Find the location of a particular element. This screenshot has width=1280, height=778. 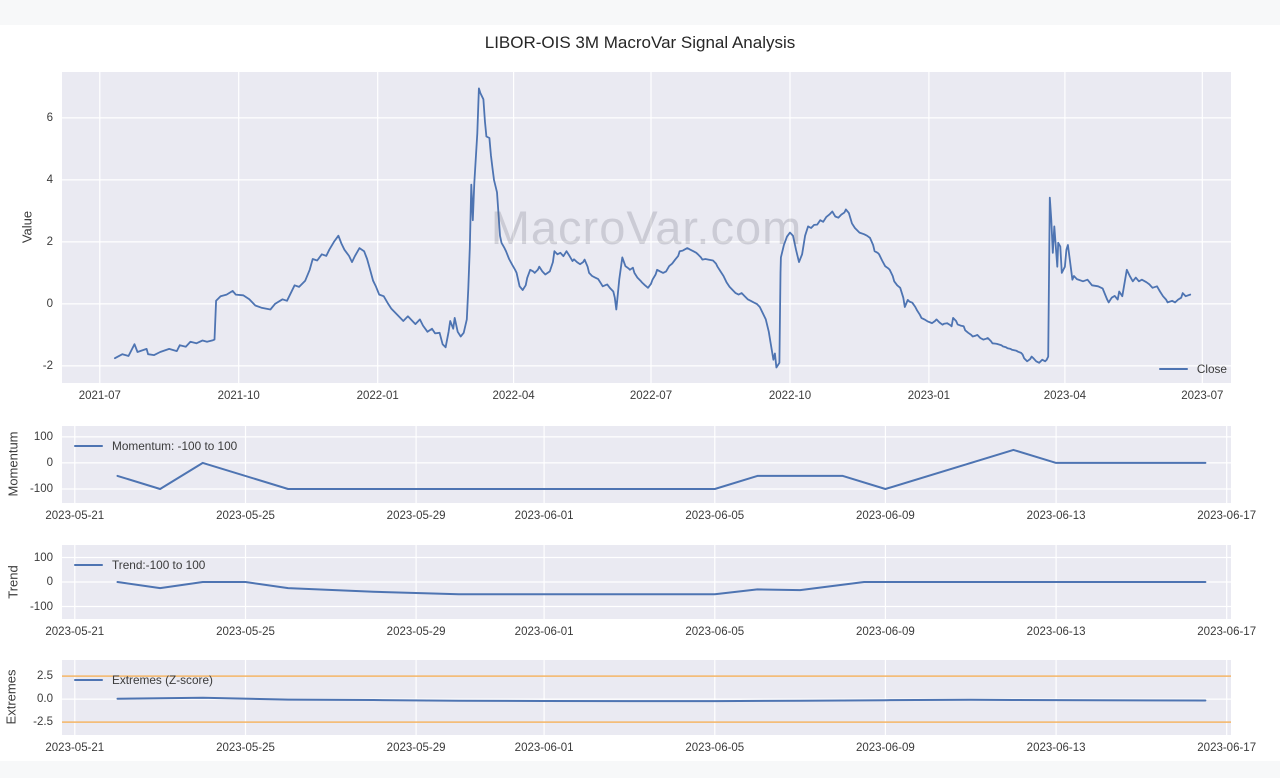

momentum-plot-canvas is located at coordinates (646, 464).